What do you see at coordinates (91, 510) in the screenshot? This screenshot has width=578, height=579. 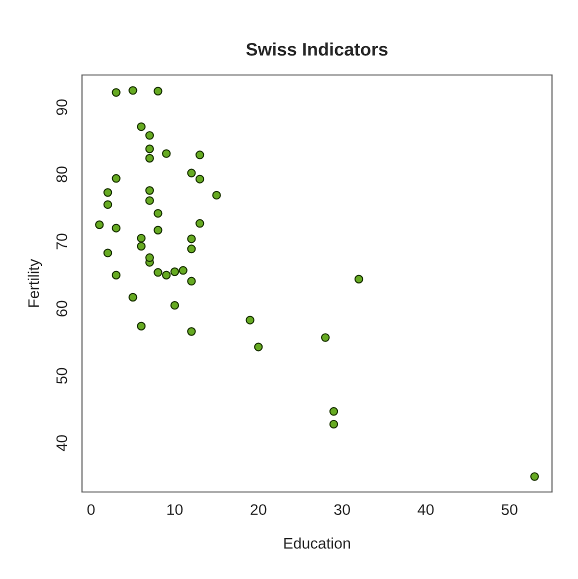 I see `x-tick-label: 0` at bounding box center [91, 510].